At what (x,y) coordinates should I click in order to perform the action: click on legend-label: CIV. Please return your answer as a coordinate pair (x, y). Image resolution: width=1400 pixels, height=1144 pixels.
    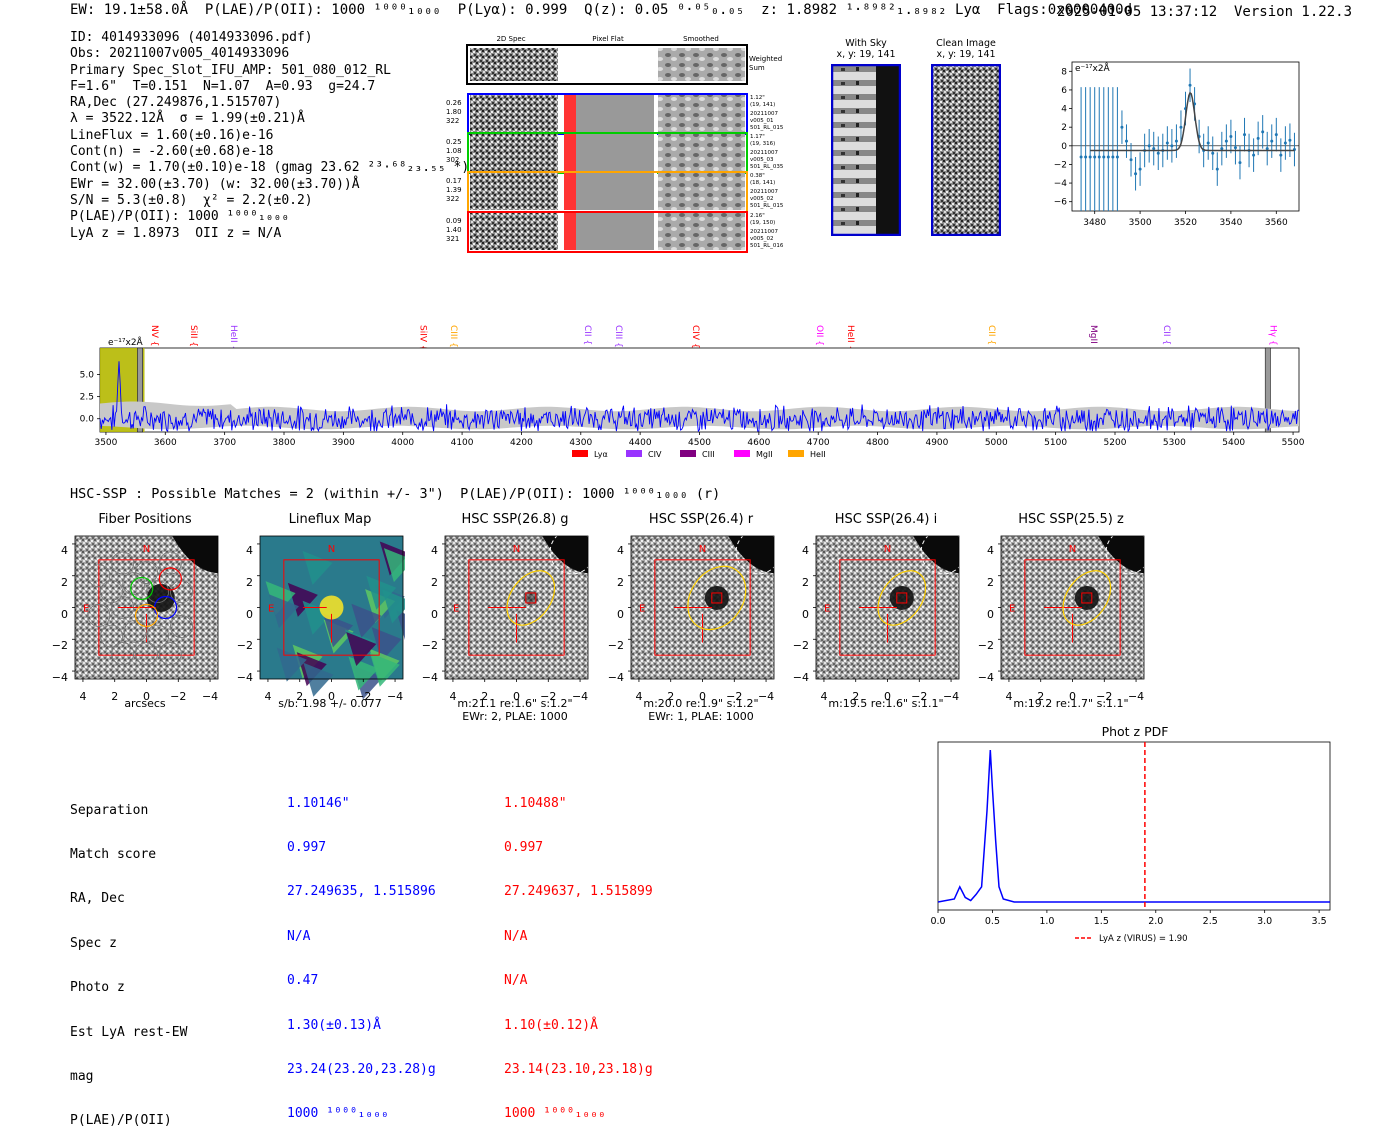
    Looking at the image, I should click on (655, 454).